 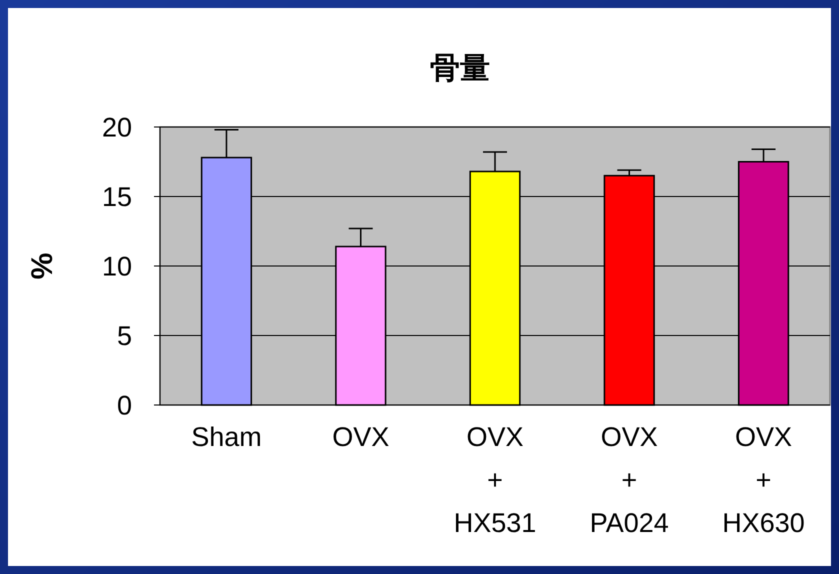 I want to click on y-tick-label: 0, so click(x=124, y=405).